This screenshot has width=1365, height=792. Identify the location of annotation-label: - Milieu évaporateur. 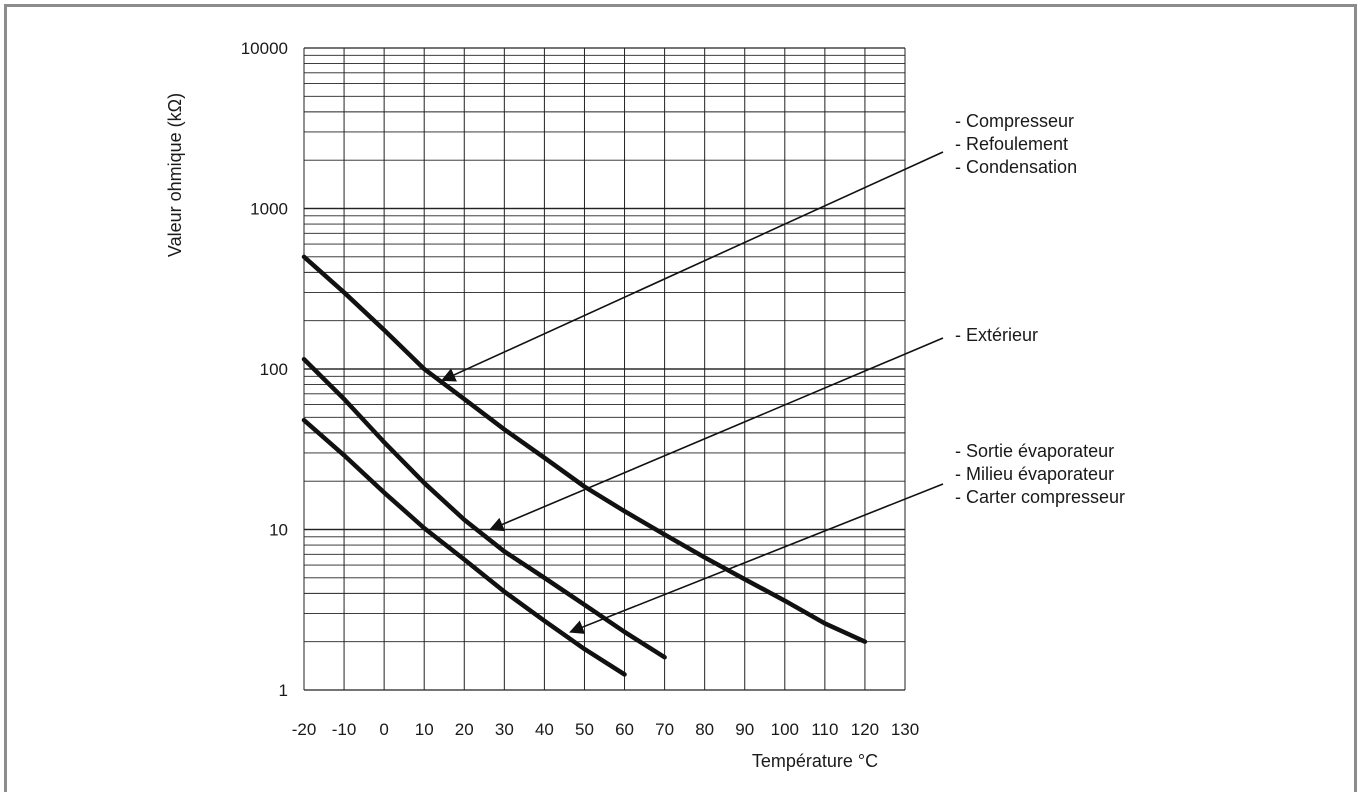
(1034, 474).